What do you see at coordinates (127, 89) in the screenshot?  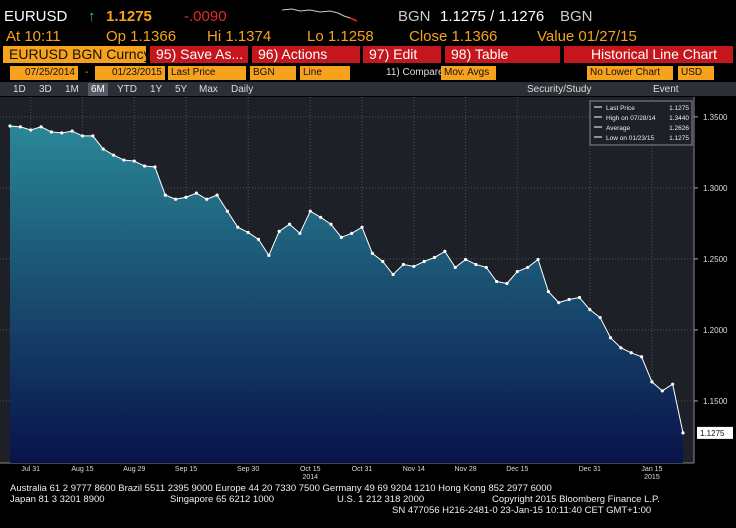 I see `period: YTD` at bounding box center [127, 89].